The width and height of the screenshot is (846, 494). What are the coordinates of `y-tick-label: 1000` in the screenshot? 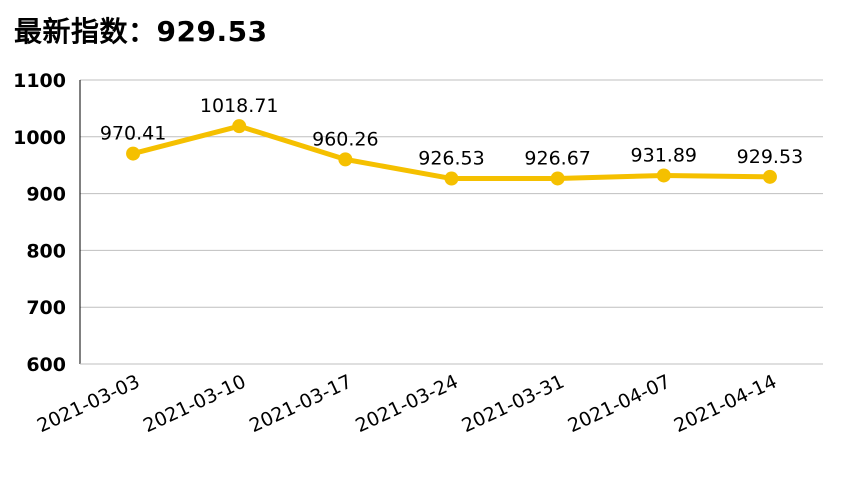 It's located at (39, 138).